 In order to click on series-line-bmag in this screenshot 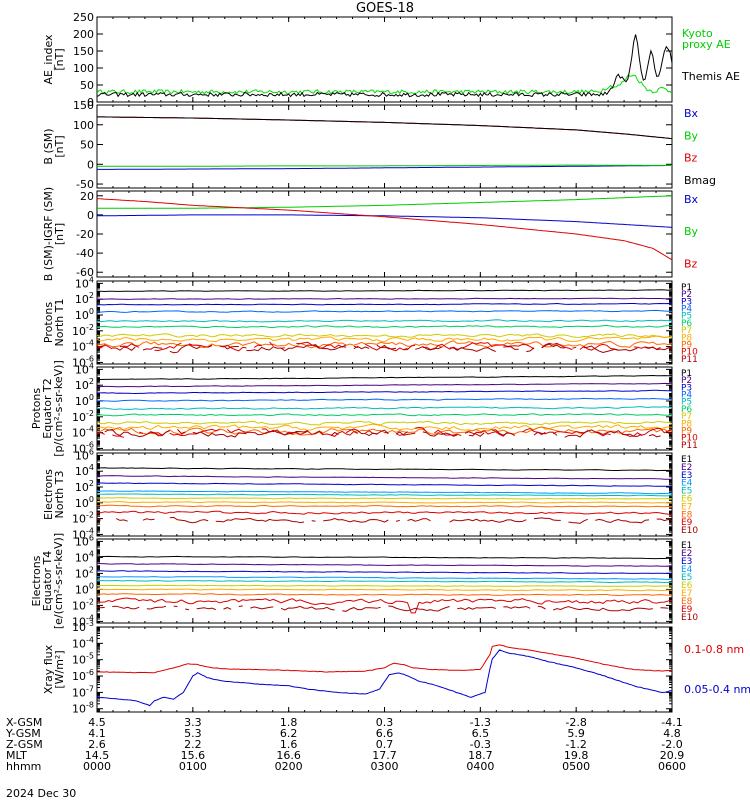, I will do `click(384, 128)`.